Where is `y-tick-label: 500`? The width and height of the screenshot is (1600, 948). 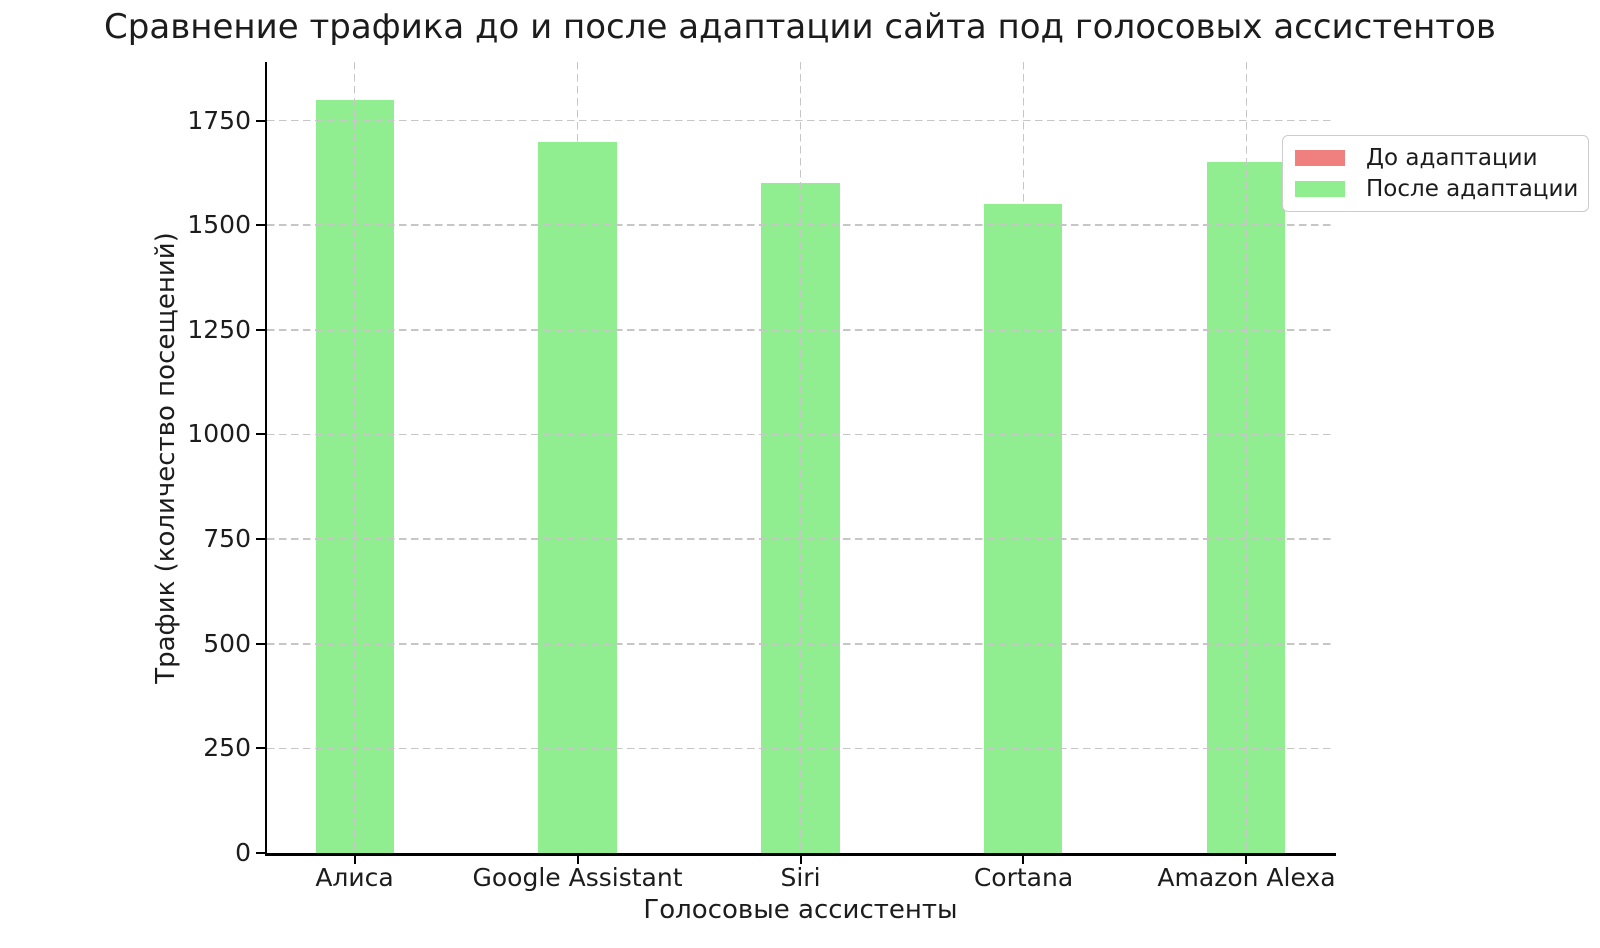 y-tick-label: 500 is located at coordinates (227, 643).